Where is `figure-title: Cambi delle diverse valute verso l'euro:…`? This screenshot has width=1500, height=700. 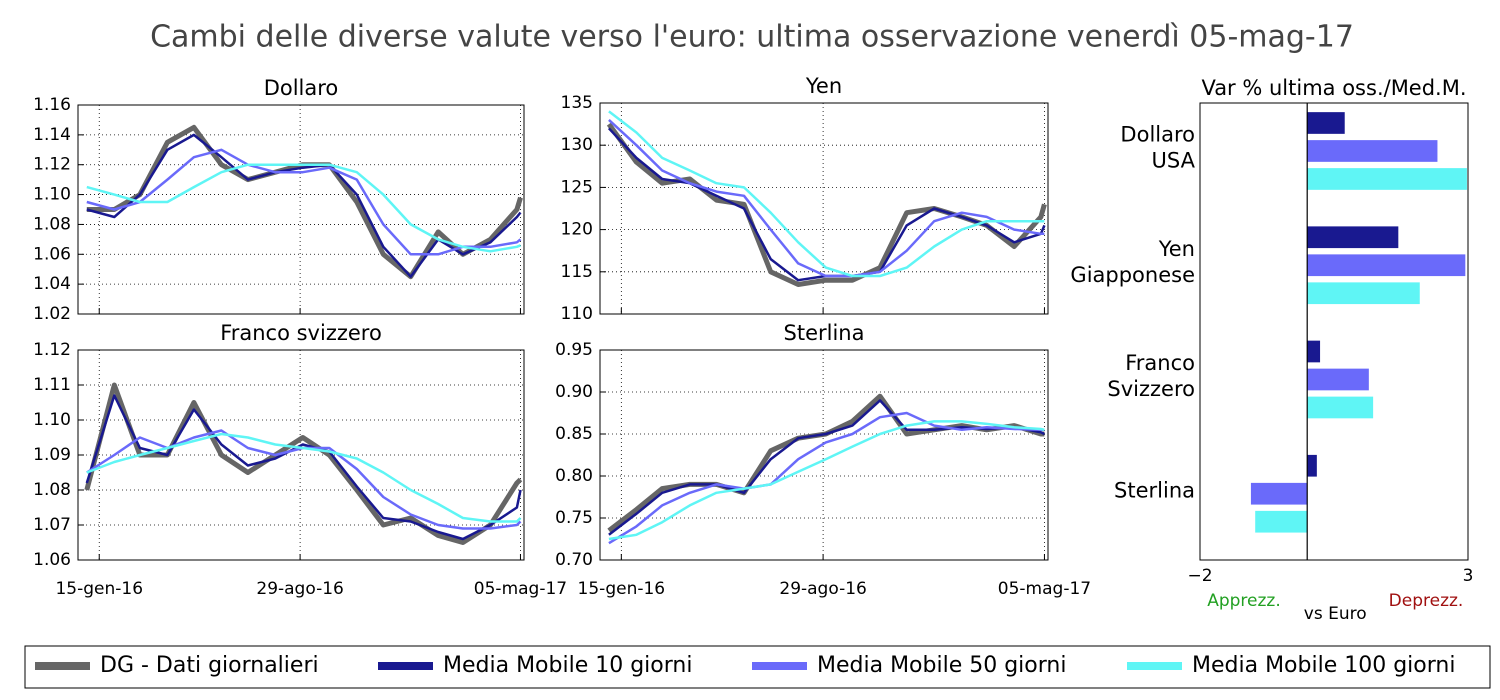
figure-title: Cambi delle diverse valute verso l'euro:… is located at coordinates (752, 37).